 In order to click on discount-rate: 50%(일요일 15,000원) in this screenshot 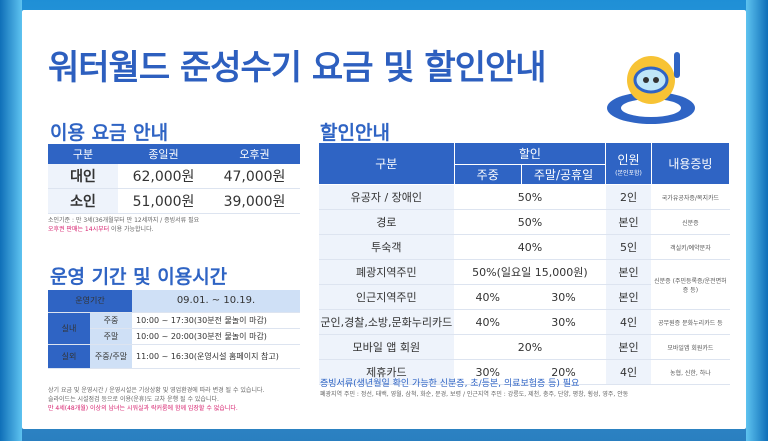, I will do `click(530, 272)`.